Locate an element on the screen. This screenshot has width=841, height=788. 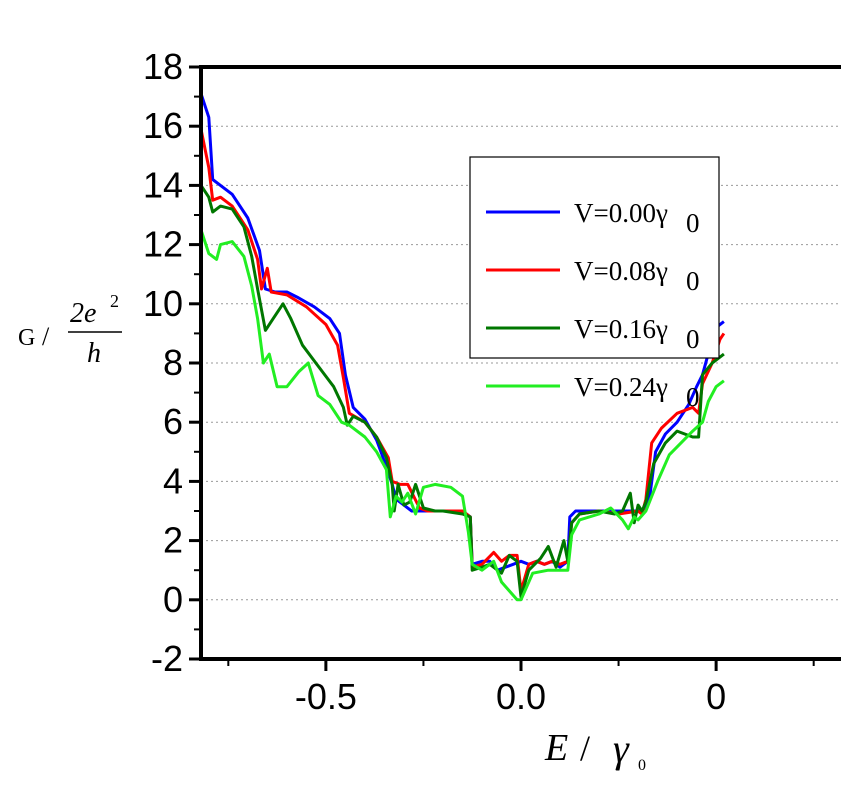
legend-label: V=0.24γ is located at coordinates (621, 387).